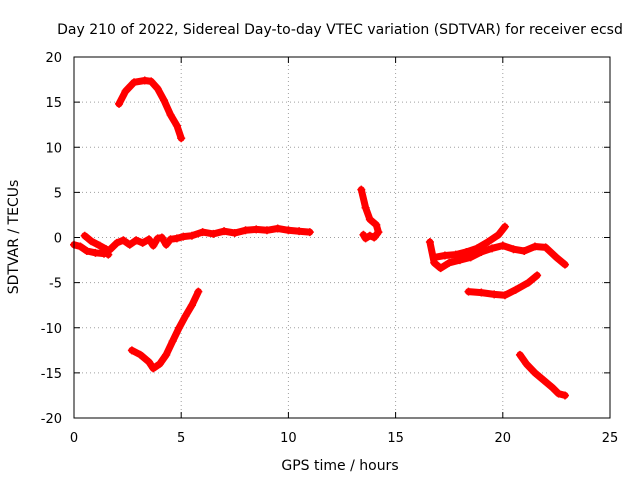  Describe the element at coordinates (51, 419) in the screenshot. I see `y-tick-label: -20` at that location.